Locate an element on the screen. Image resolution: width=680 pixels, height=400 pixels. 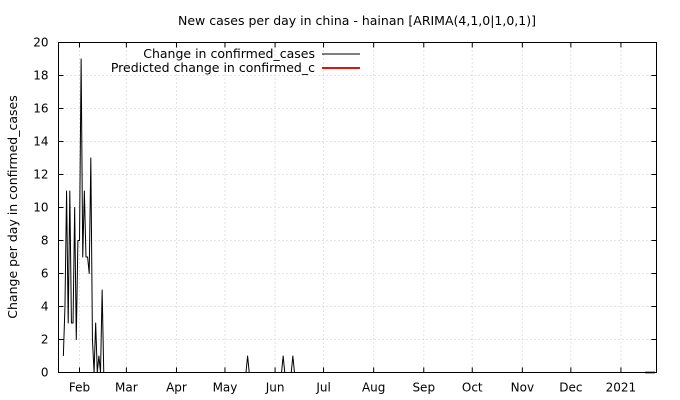
y-tick-label: 16 is located at coordinates (40, 109).